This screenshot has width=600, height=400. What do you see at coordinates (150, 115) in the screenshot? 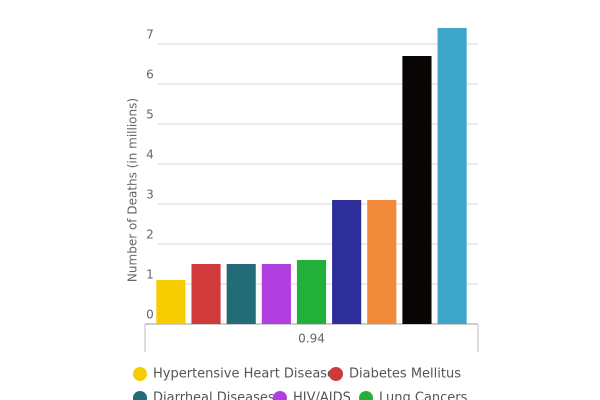
I see `y-tick-label: 5` at bounding box center [150, 115].